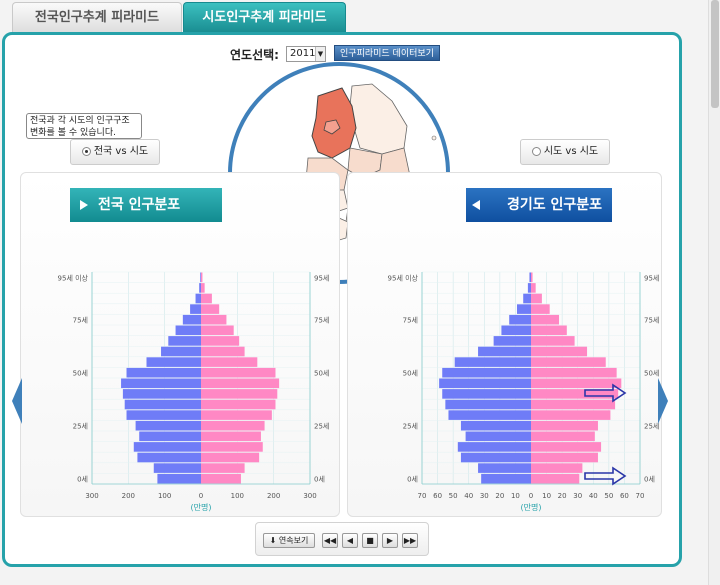  I want to click on y-tick-label: 25세, so click(651, 426).